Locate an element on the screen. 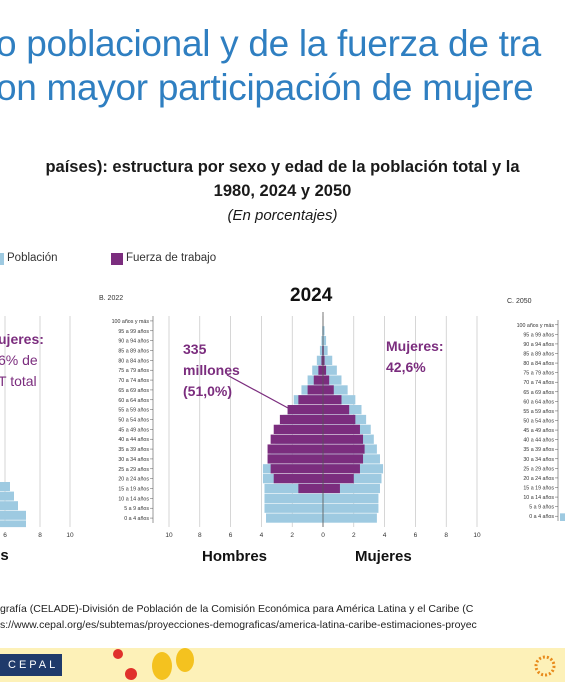 Image resolution: width=565 pixels, height=682 pixels. center-year-label: 2024 is located at coordinates (311, 295).